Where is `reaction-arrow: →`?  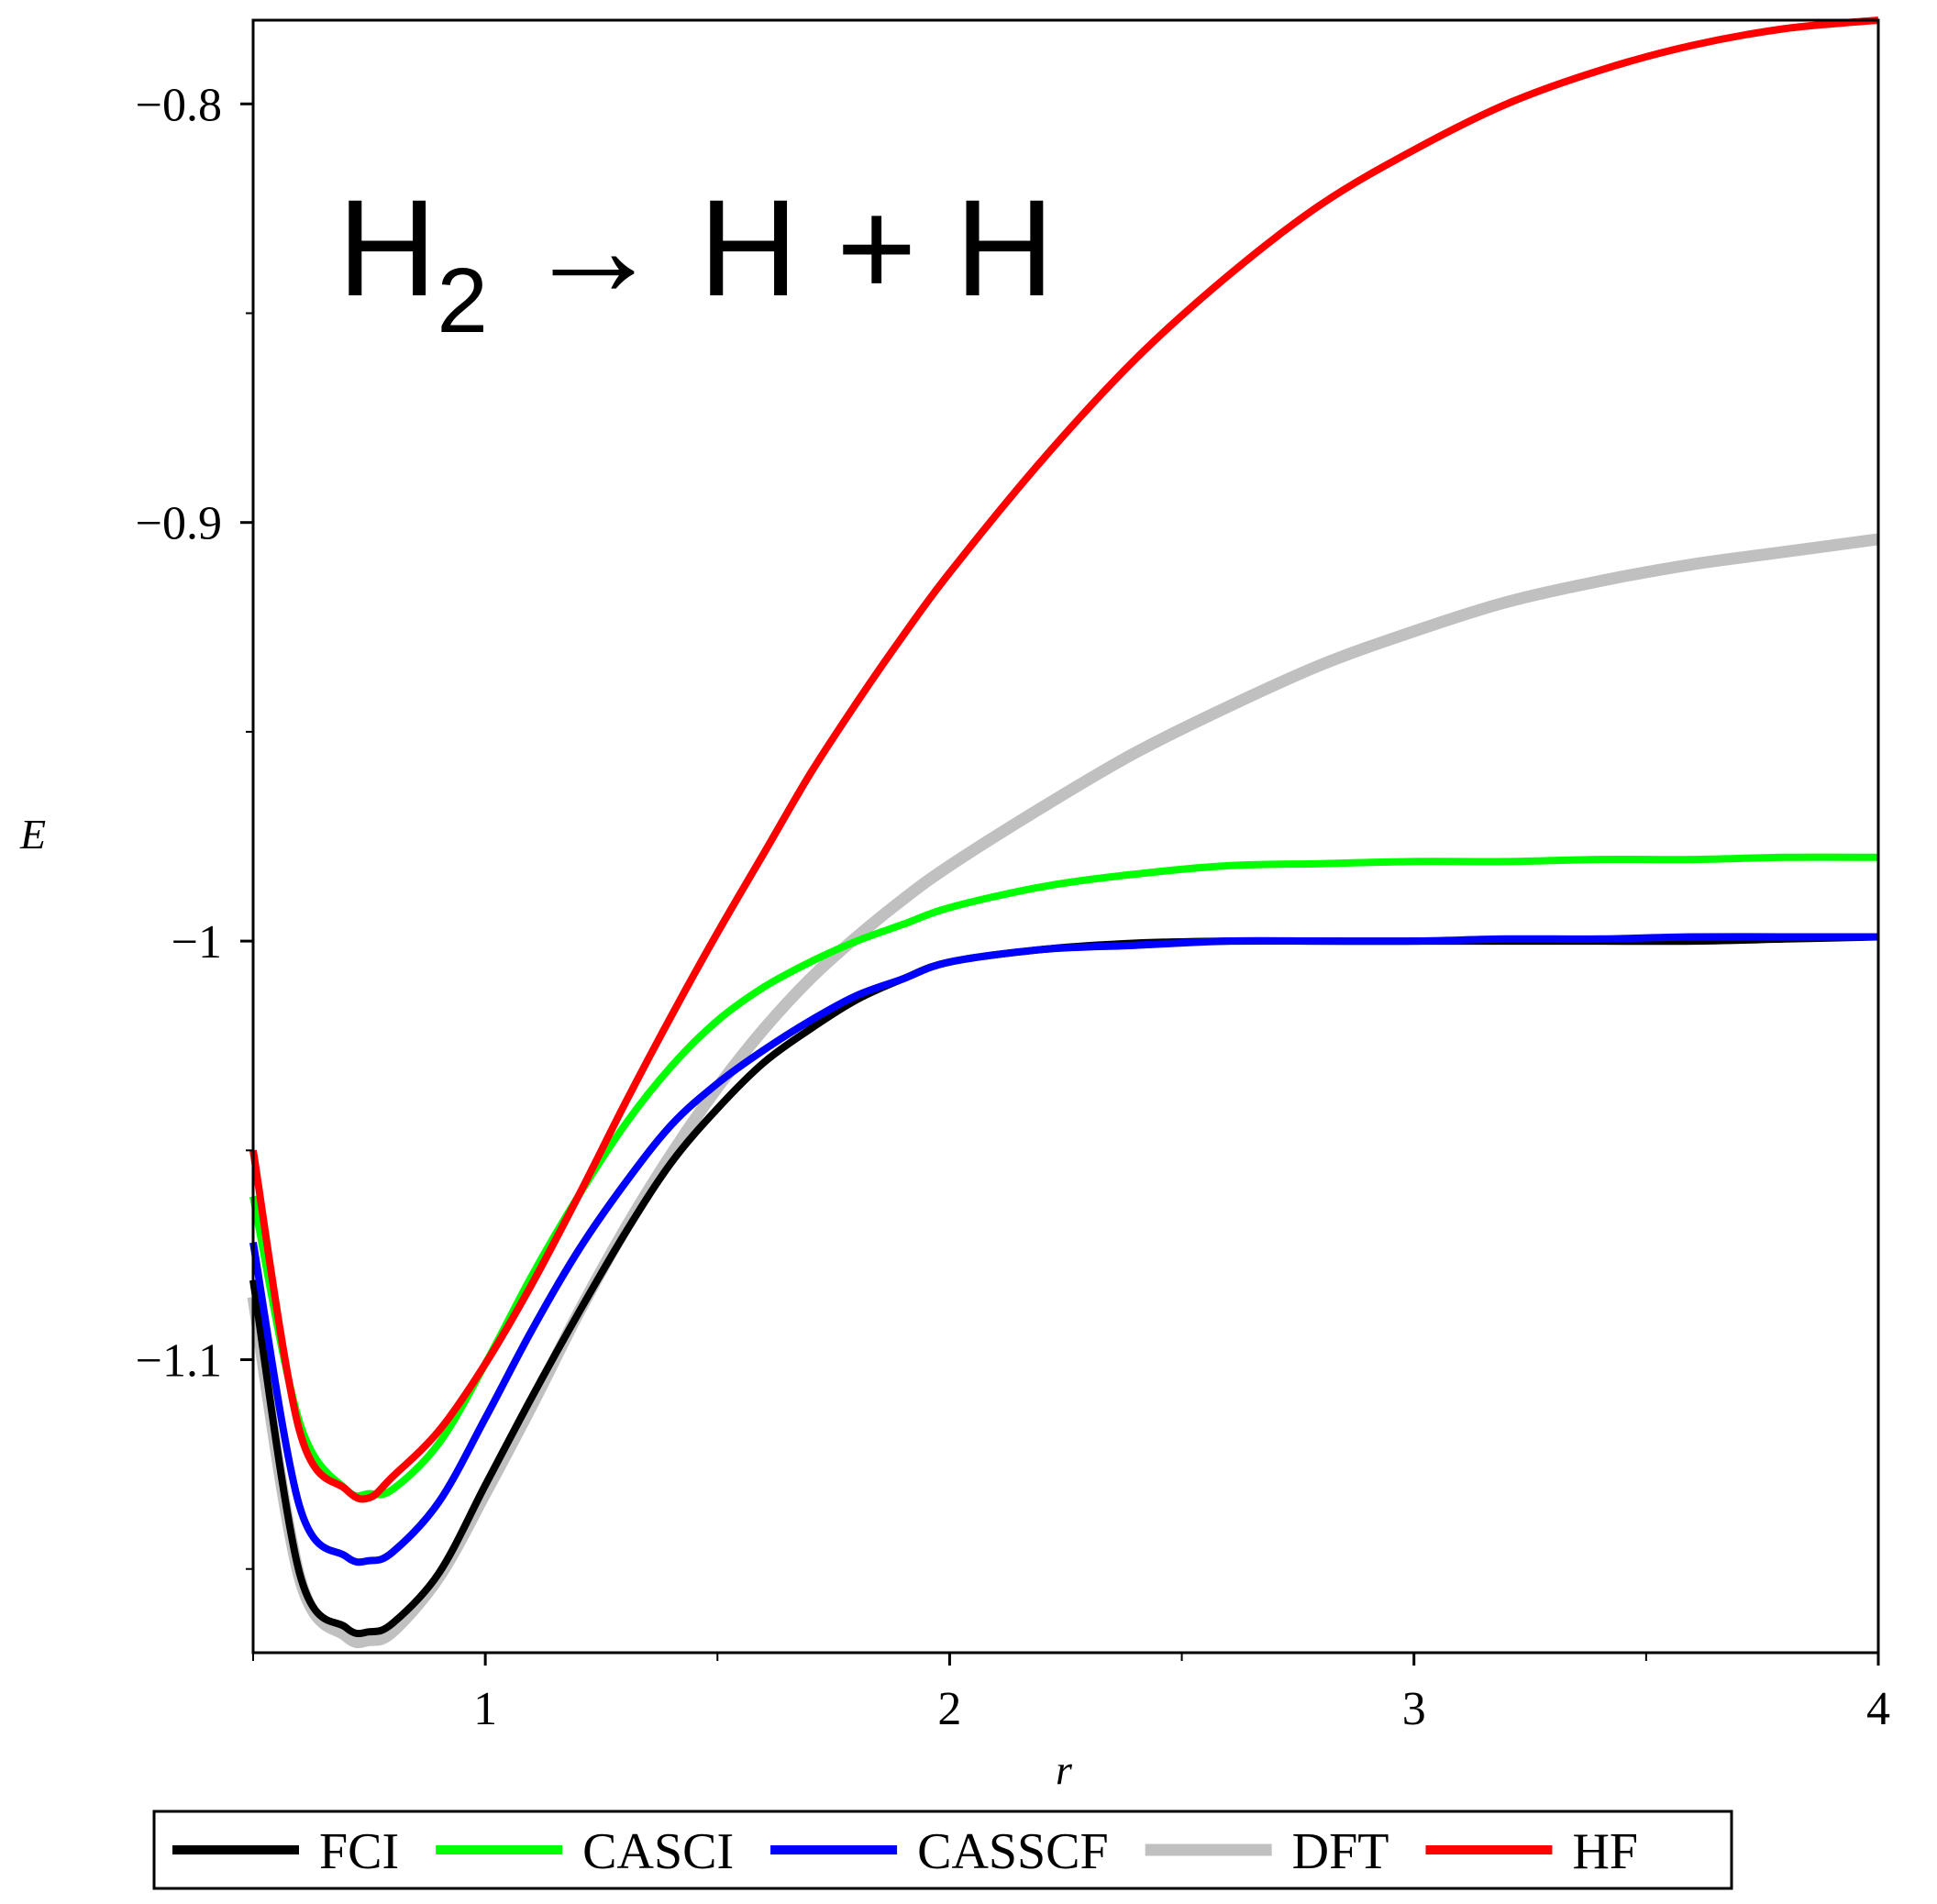
reaction-arrow: → is located at coordinates (593, 248).